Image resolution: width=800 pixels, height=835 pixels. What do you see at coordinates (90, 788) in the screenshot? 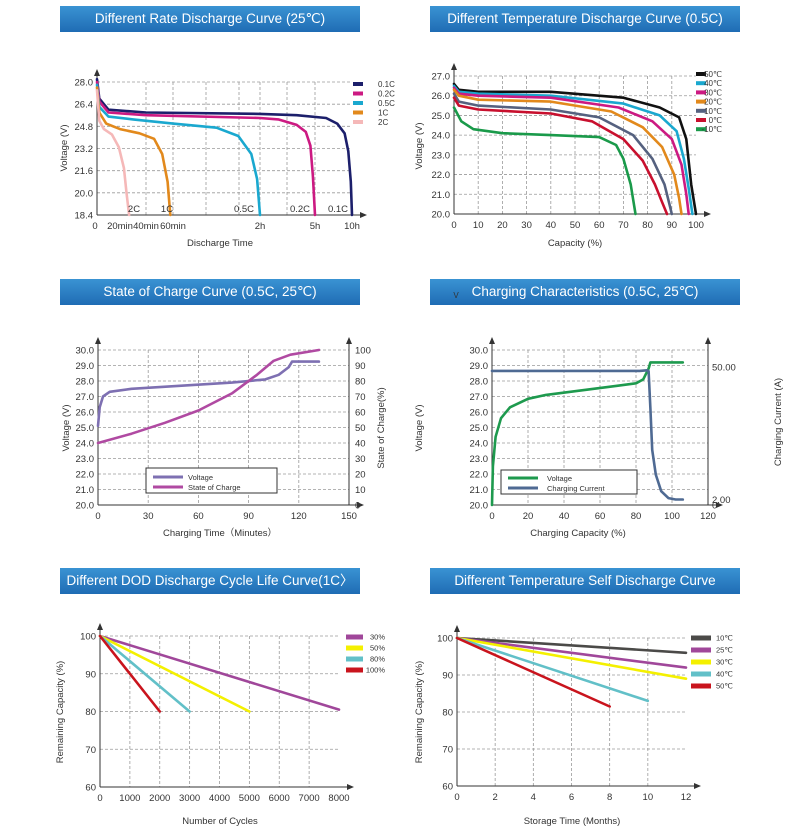
I see `y-tick-label: 60` at bounding box center [90, 788].